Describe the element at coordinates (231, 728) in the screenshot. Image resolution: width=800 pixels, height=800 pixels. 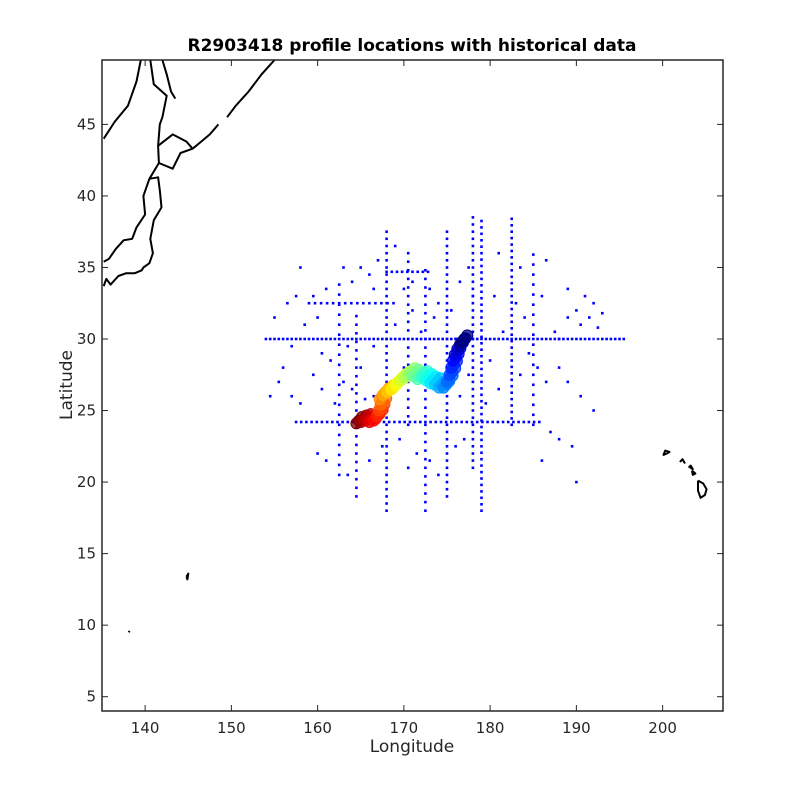
I see `x-tick-label: 150` at that location.